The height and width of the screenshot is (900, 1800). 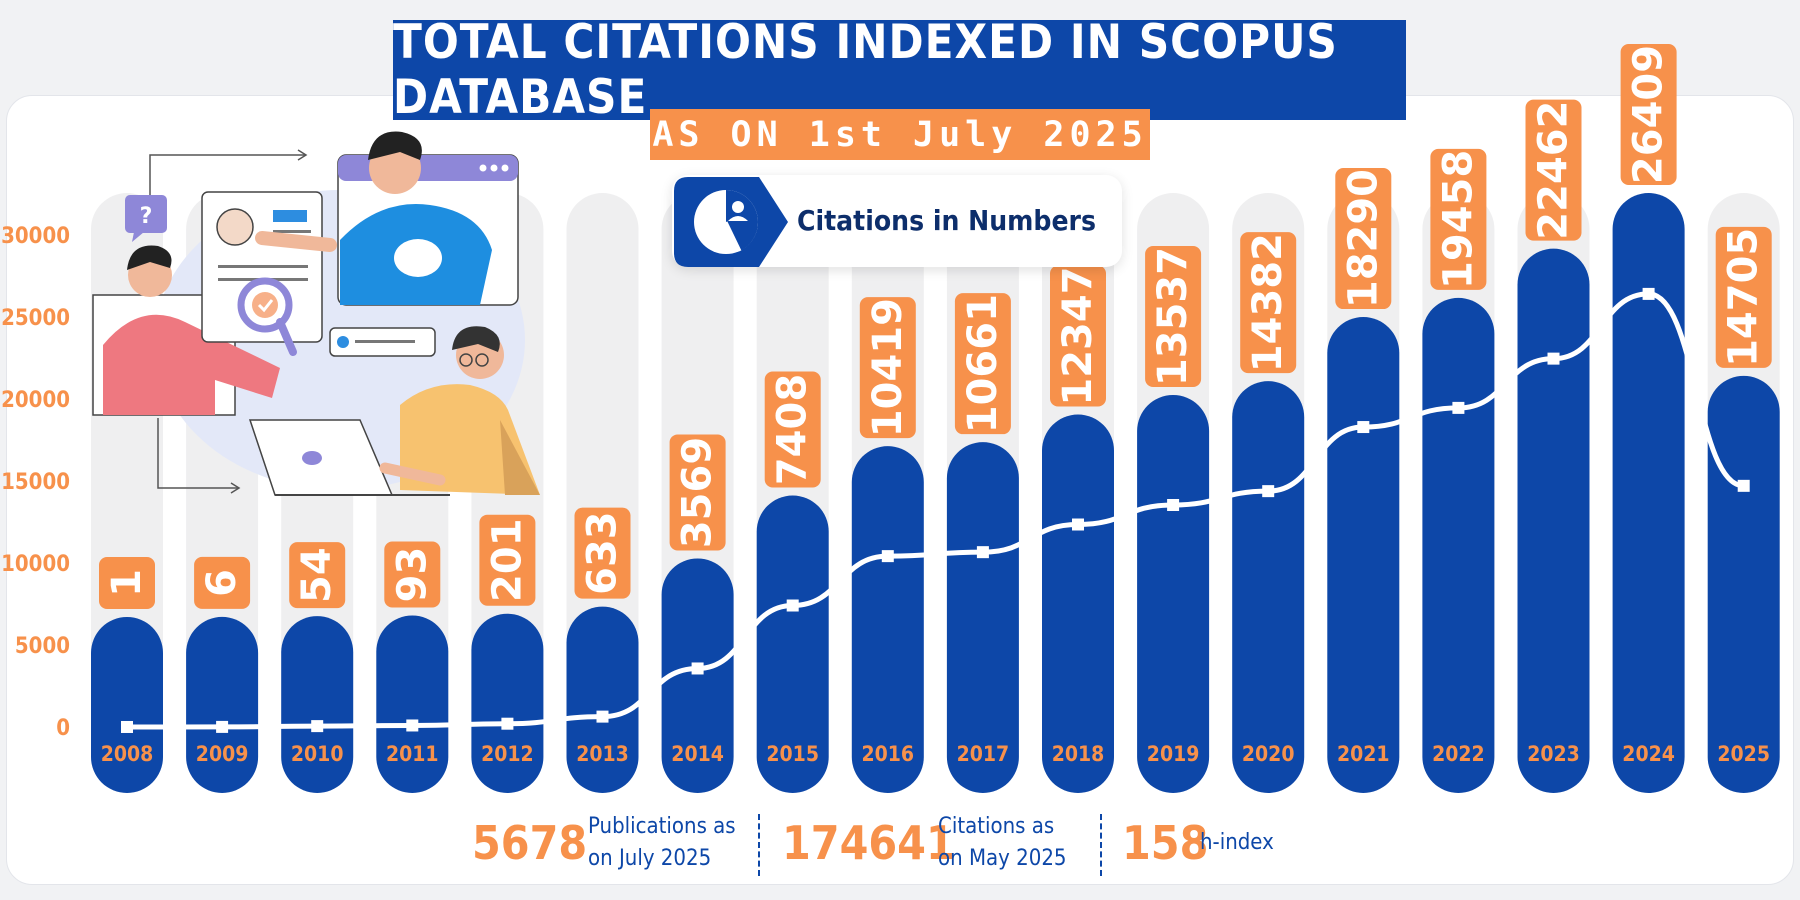 What do you see at coordinates (1101, 845) in the screenshot?
I see `stat-divider` at bounding box center [1101, 845].